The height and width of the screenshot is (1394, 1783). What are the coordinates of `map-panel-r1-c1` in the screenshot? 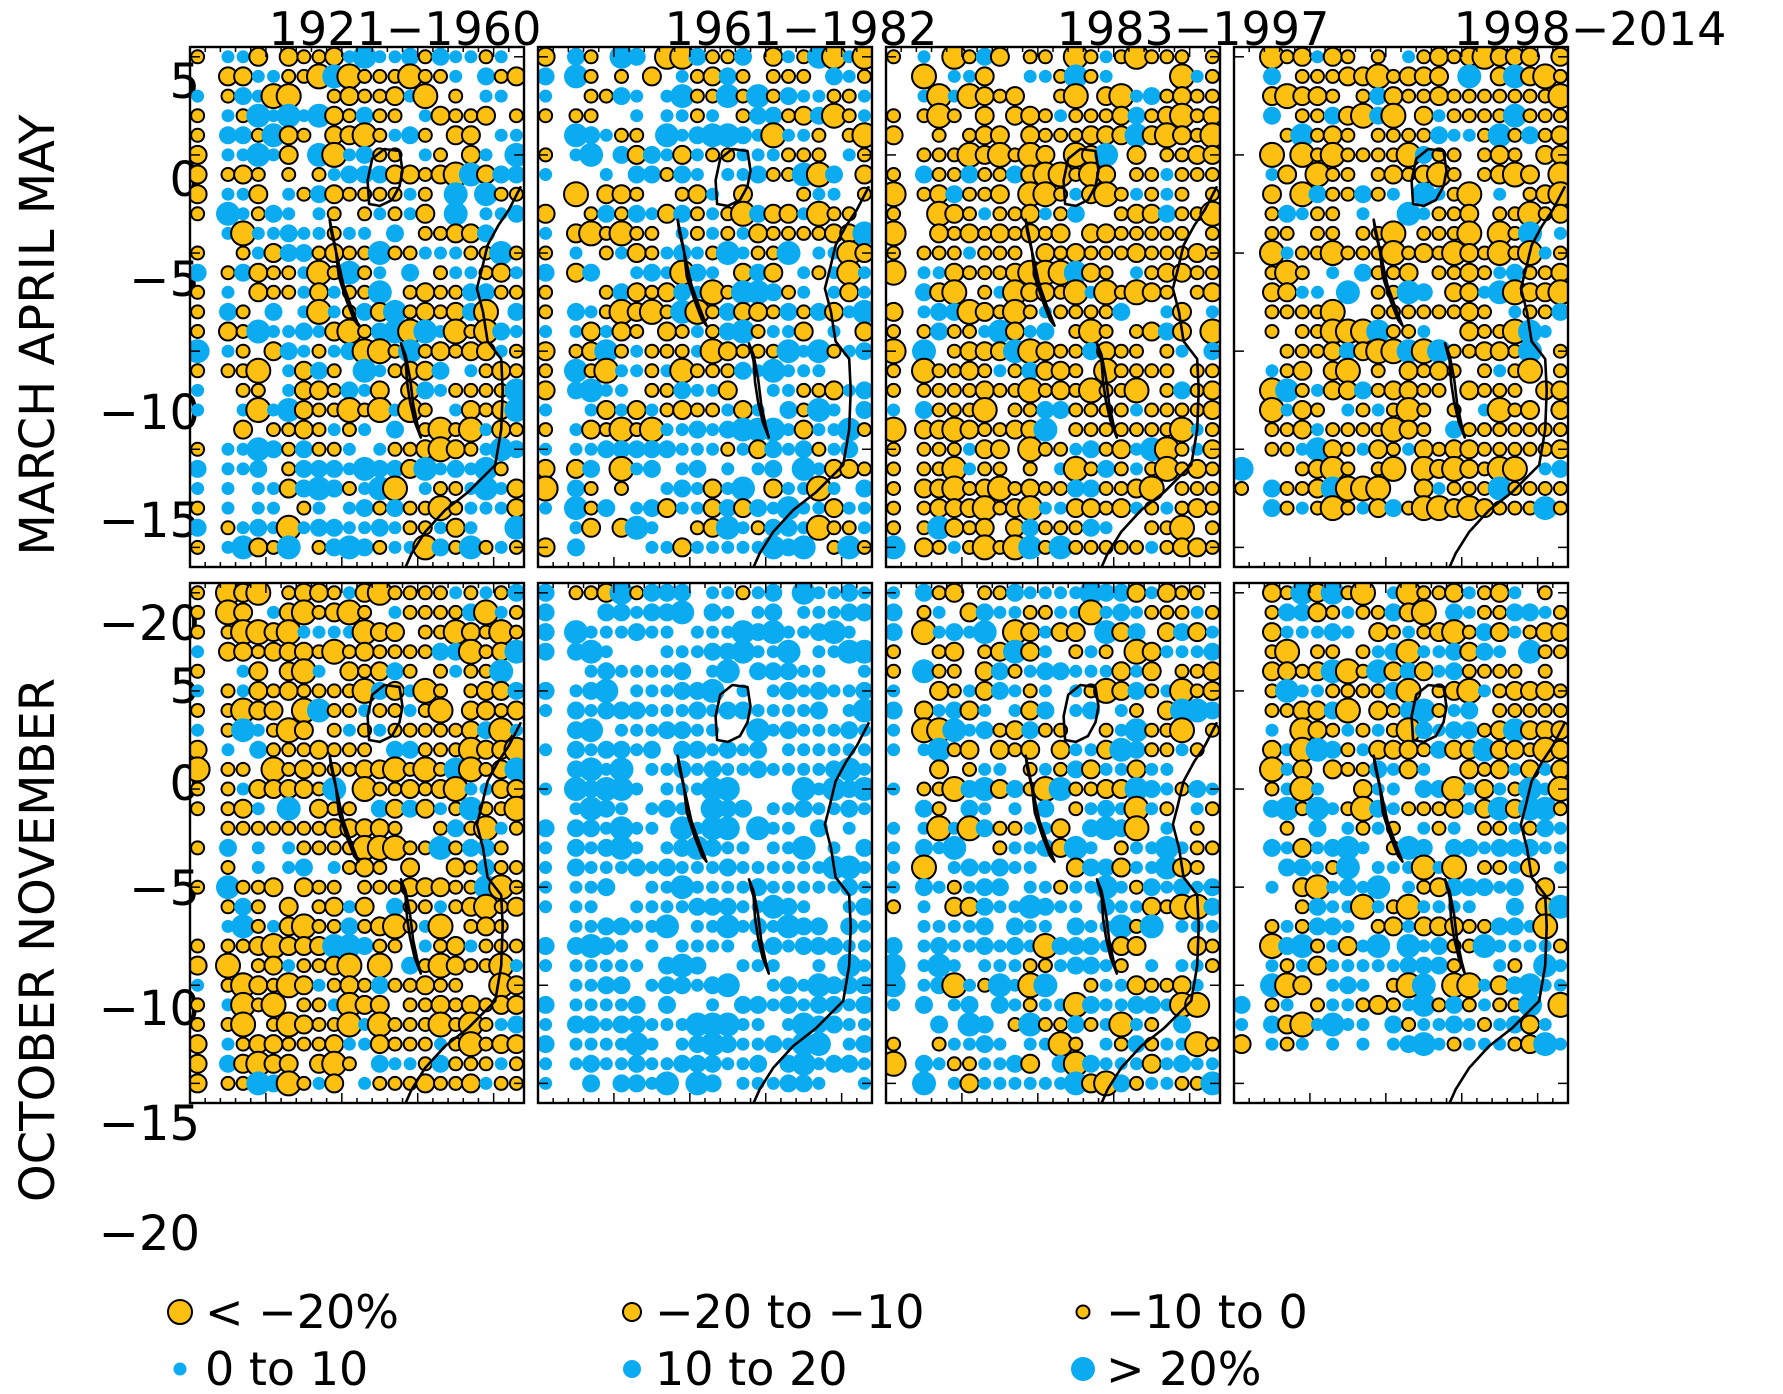 It's located at (707, 842).